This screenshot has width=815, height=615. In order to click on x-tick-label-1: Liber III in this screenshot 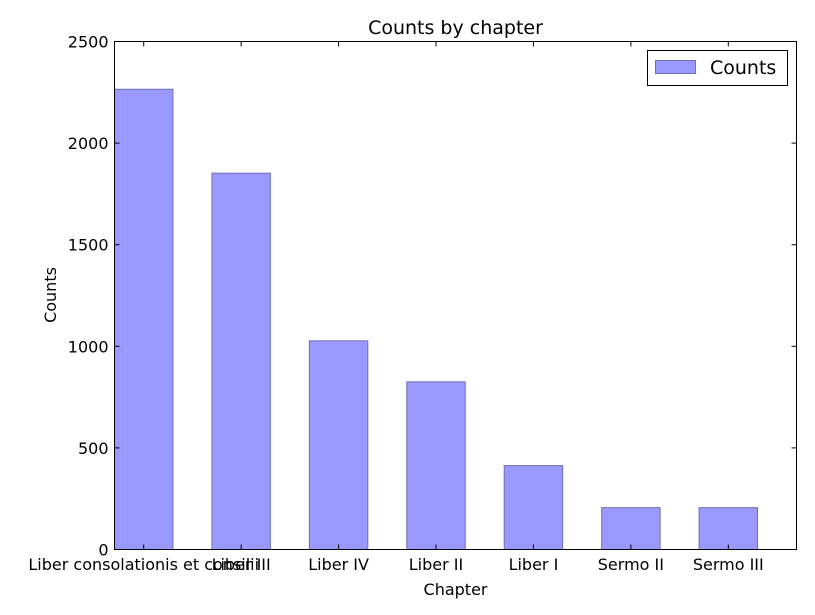, I will do `click(241, 564)`.